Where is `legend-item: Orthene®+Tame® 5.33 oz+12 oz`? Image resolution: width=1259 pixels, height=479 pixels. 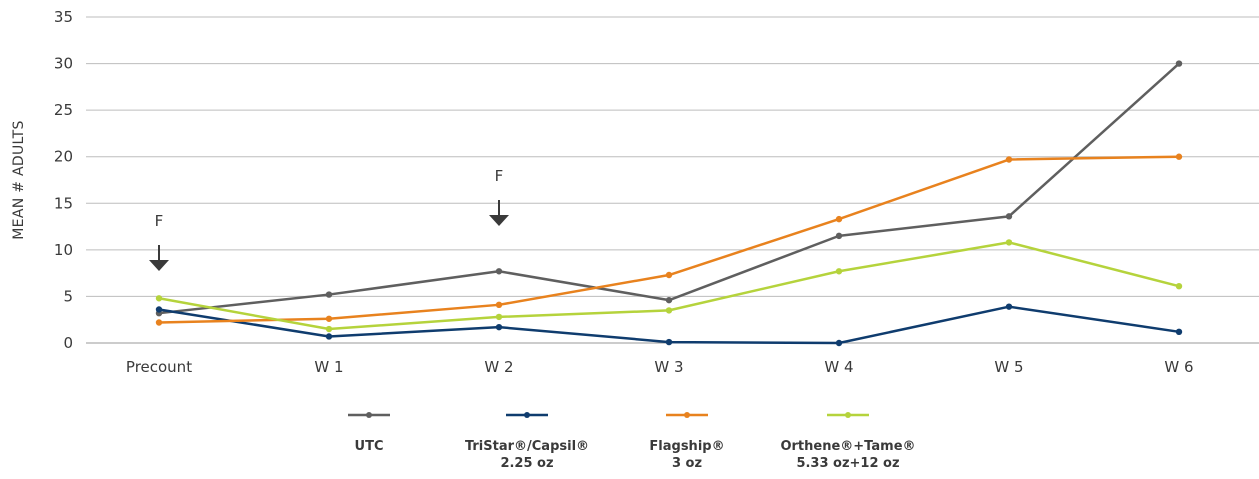
legend-item: Orthene®+Tame® 5.33 oz+12 oz is located at coordinates (848, 441).